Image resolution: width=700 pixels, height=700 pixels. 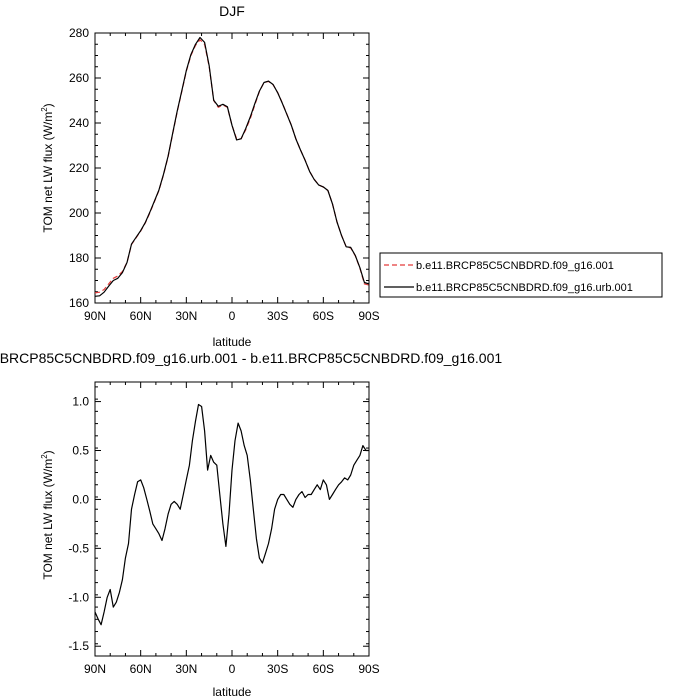 I want to click on top-x-tick-label: 60N, so click(x=141, y=316).